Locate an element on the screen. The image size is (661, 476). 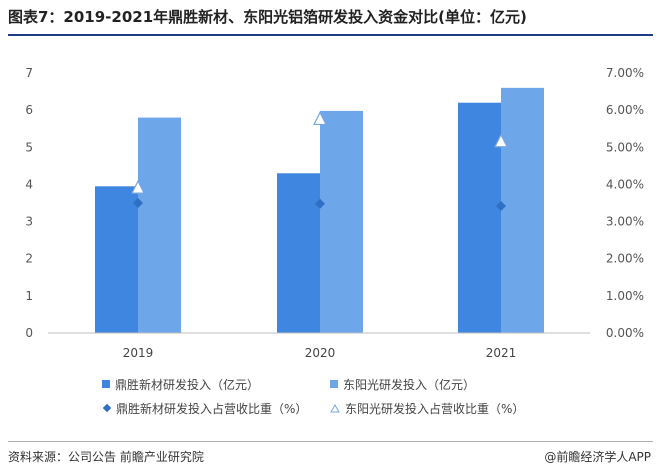
legend-label-dingsheng-ratio: 鼎胜新材研发投入占营收比重（%） is located at coordinates (212, 408).